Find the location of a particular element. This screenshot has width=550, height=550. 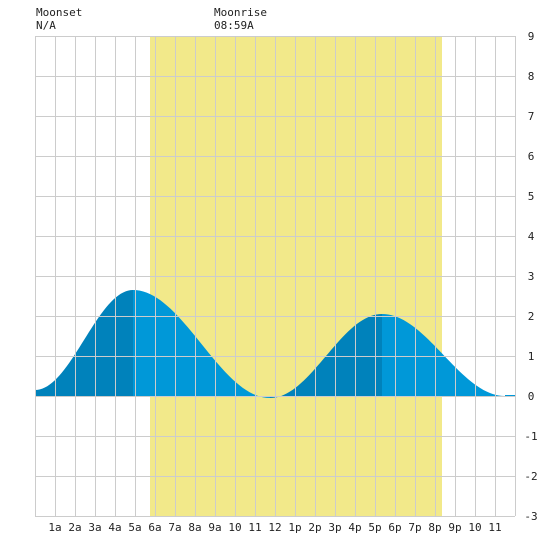

y-tick-label: 4 is located at coordinates (531, 236).